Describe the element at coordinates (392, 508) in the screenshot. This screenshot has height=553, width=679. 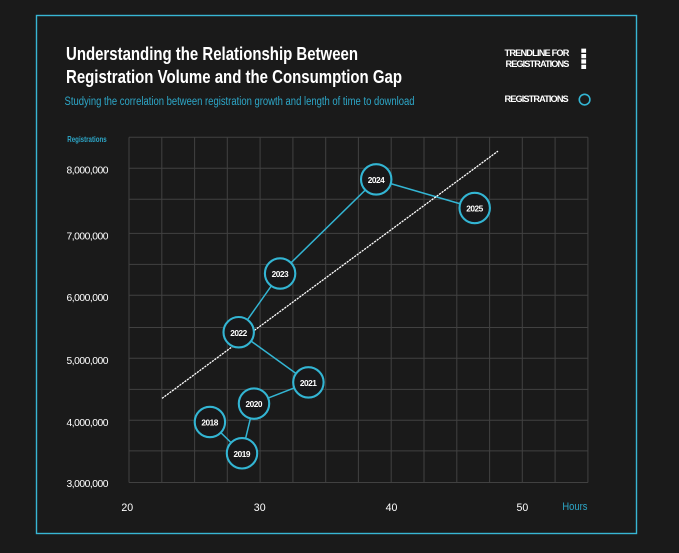
I see `svg-text: 40` at that location.